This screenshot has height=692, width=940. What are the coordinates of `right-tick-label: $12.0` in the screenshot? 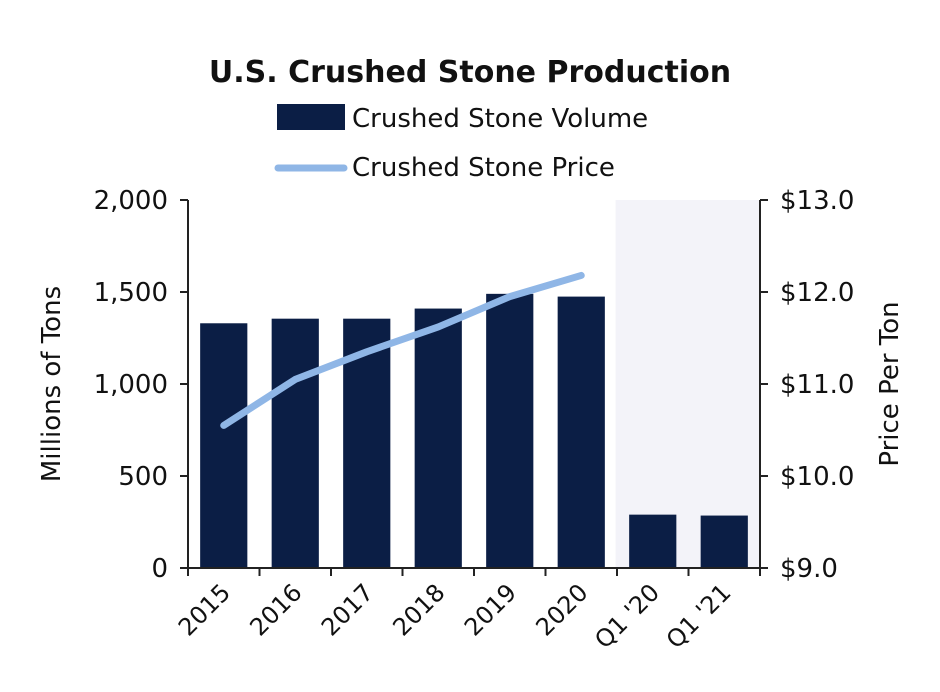 It's located at (817, 293).